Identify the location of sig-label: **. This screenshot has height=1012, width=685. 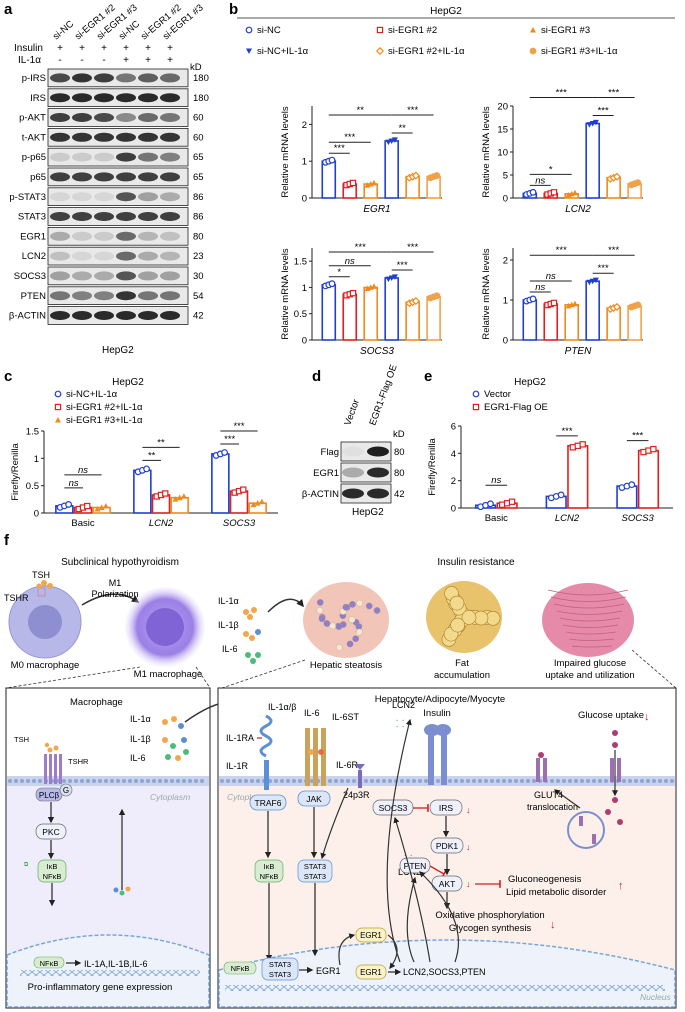
(361, 110).